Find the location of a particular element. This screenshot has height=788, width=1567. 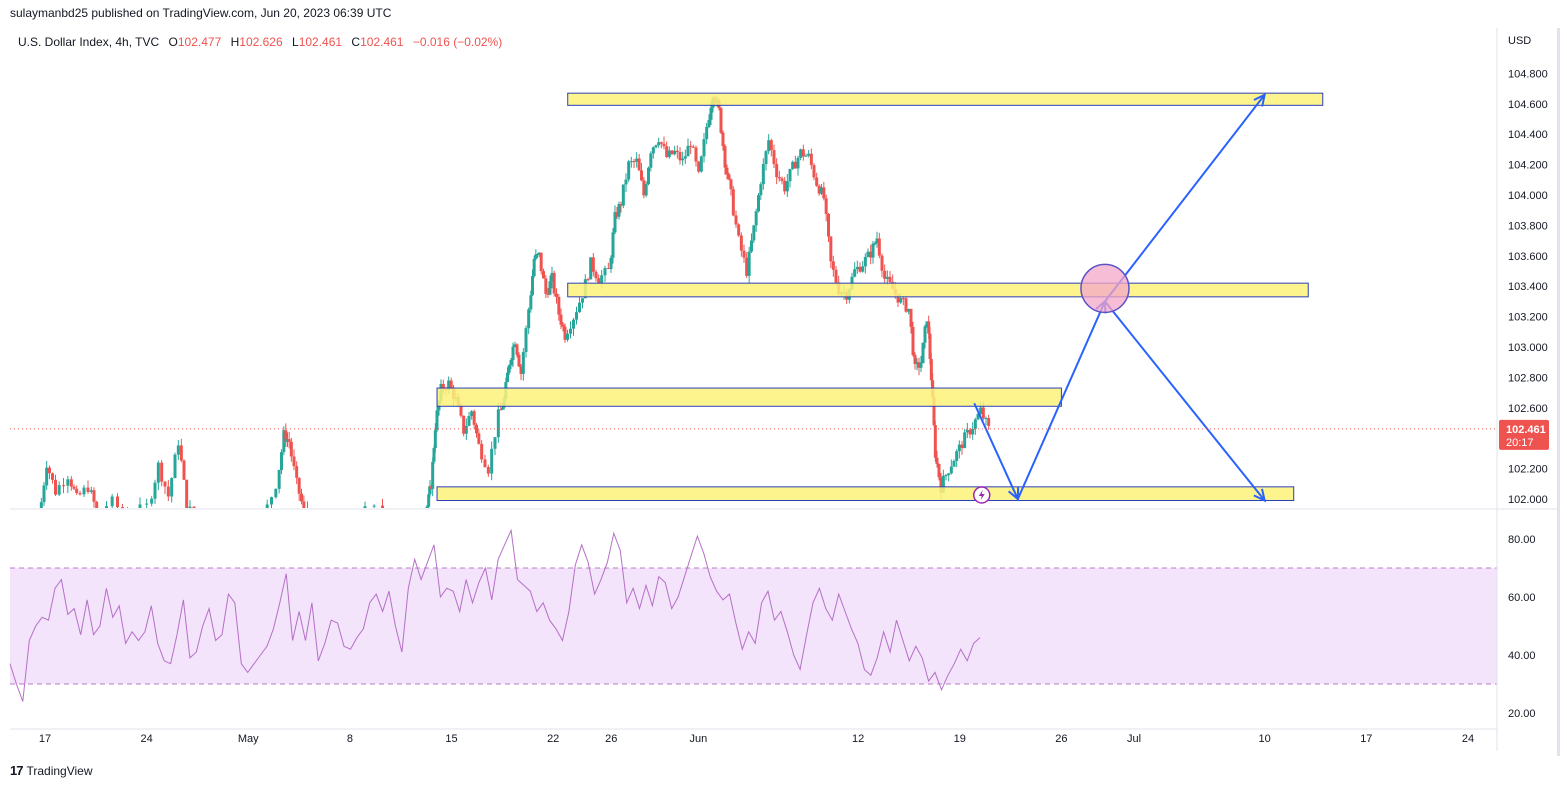

open-value: 102.477 is located at coordinates (199, 42).